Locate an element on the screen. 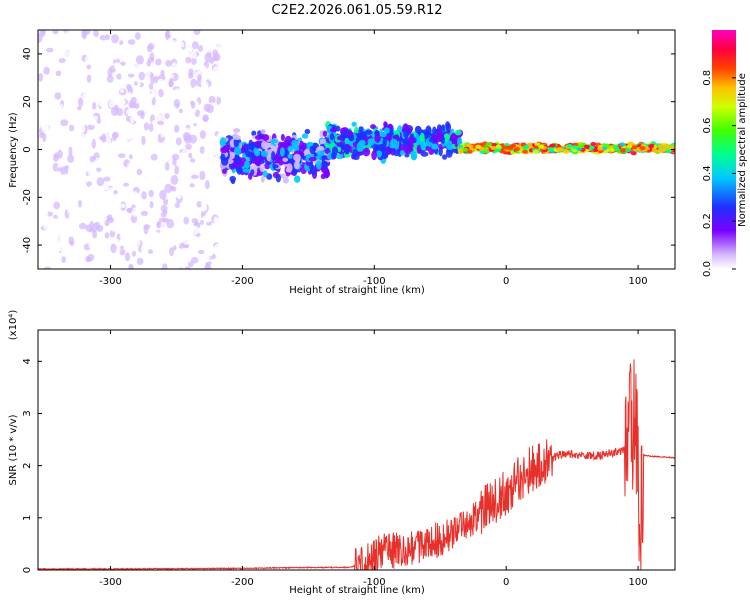  y-tick-label: 40 is located at coordinates (27, 54).